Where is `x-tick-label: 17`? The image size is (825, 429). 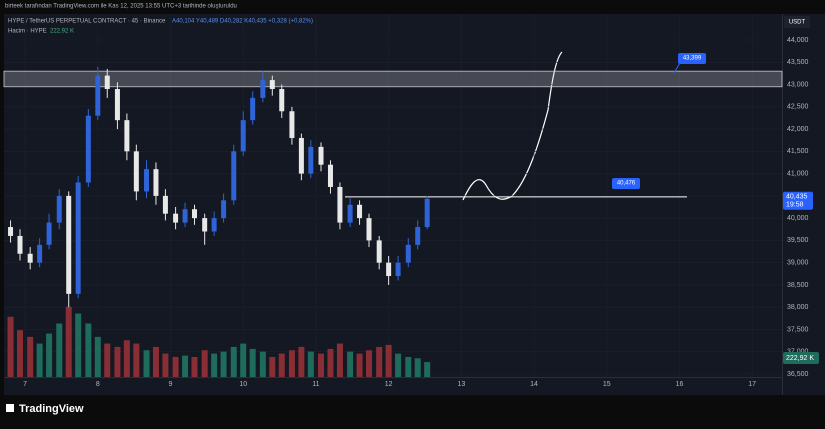 x-tick-label: 17 is located at coordinates (752, 384).